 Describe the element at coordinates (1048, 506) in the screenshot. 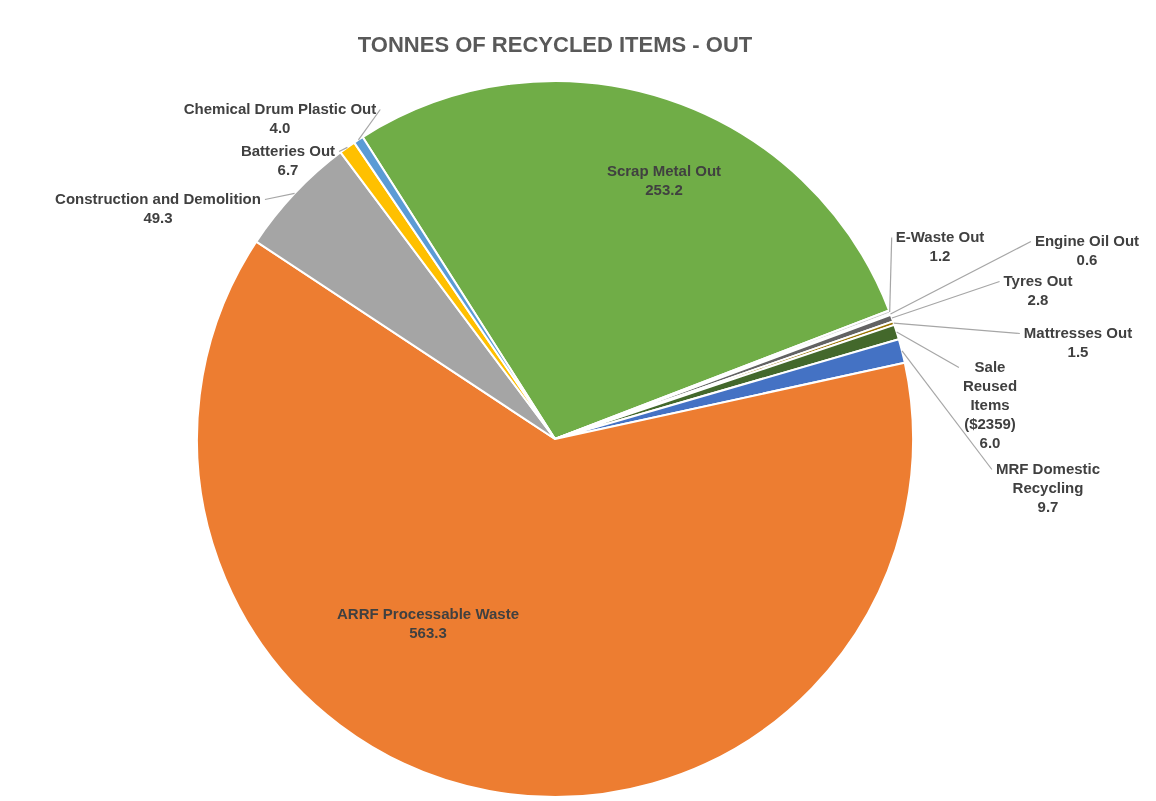

I see `data-label: 9.7` at that location.